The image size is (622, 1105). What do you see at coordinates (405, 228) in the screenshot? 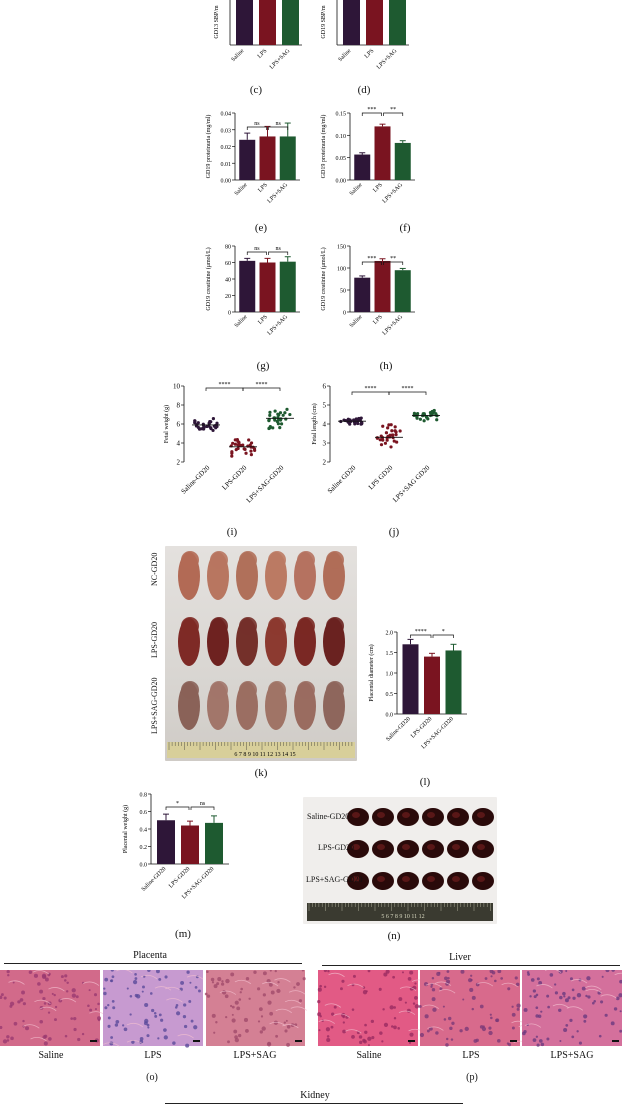
I see `panel-label-f: (f)` at bounding box center [405, 228].